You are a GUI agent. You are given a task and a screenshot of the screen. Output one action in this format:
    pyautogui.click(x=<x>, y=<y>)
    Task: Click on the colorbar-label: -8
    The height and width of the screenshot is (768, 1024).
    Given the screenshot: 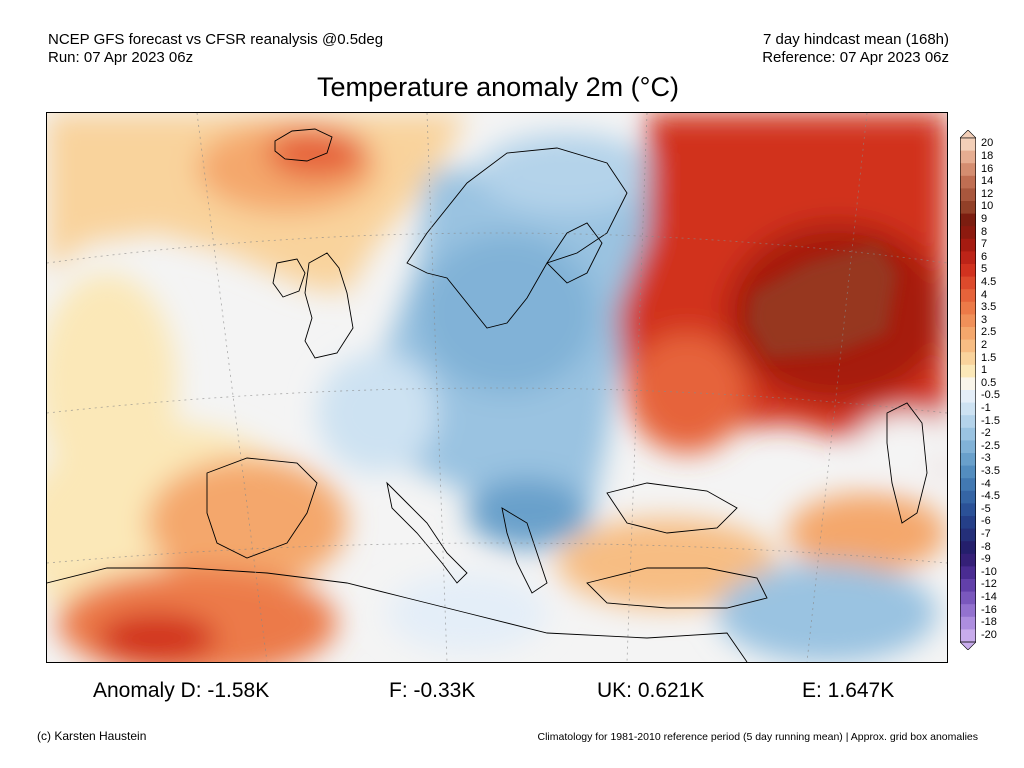 What is the action you would take?
    pyautogui.click(x=986, y=546)
    